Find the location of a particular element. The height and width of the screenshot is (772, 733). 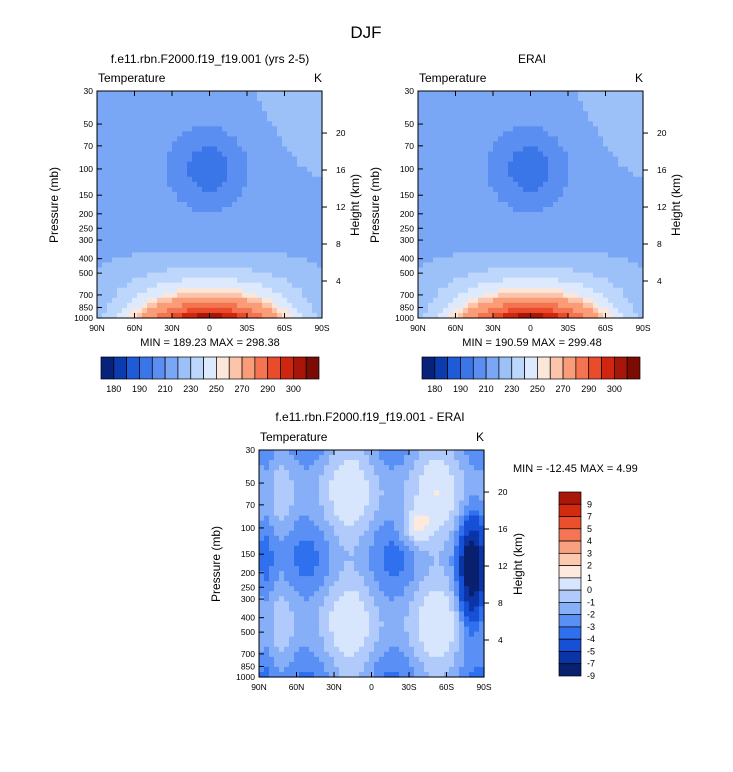

panel-model-left-label: Temperature is located at coordinates (132, 78).